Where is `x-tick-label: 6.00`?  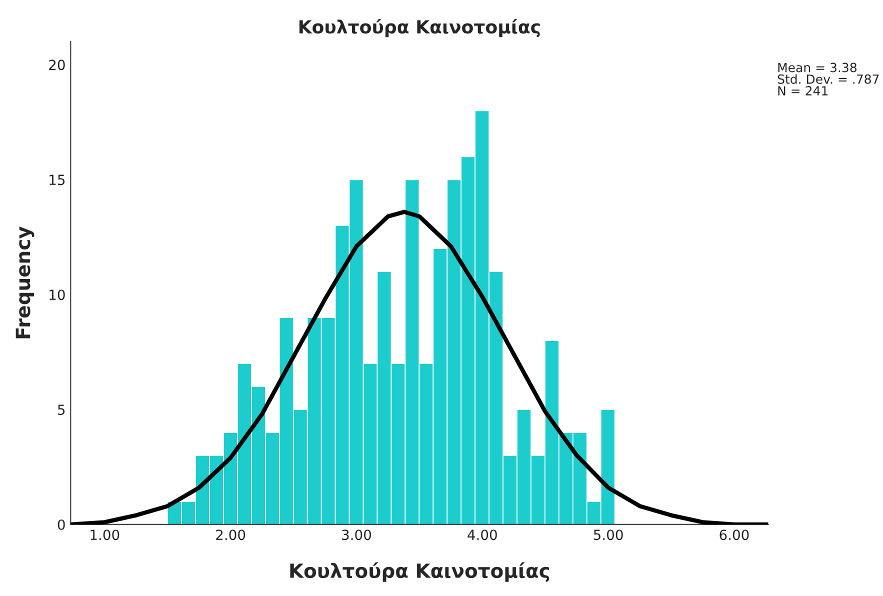 x-tick-label: 6.00 is located at coordinates (734, 535).